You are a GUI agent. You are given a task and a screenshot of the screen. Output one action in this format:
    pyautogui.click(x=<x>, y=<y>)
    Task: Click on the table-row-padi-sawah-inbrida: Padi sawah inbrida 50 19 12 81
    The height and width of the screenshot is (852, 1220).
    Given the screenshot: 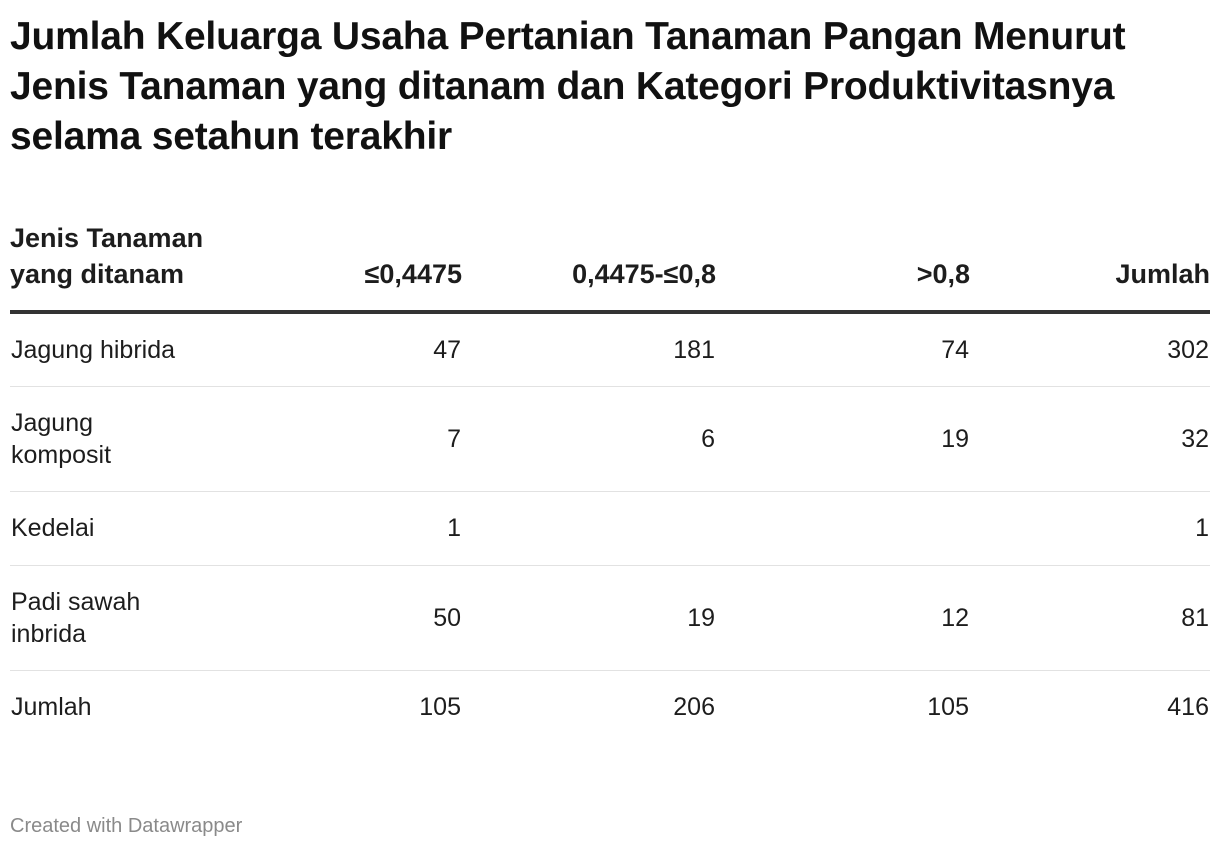 What is the action you would take?
    pyautogui.click(x=610, y=618)
    